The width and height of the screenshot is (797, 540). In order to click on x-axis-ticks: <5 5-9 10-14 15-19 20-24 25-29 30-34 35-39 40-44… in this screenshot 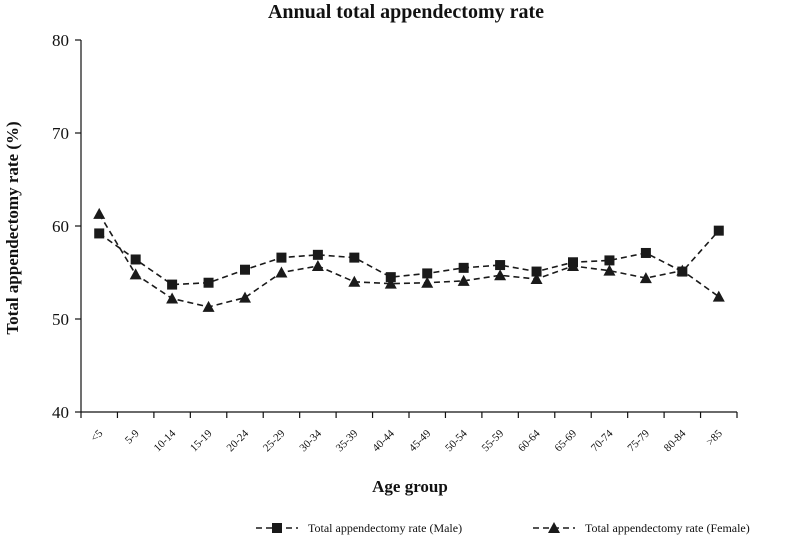, I will do `click(409, 433)`.